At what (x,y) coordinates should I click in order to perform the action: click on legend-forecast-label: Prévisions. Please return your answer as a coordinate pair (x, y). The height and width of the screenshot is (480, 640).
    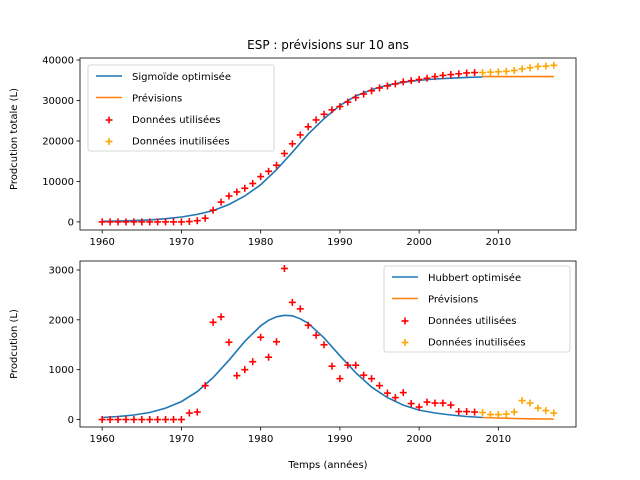
    Looking at the image, I should click on (157, 99).